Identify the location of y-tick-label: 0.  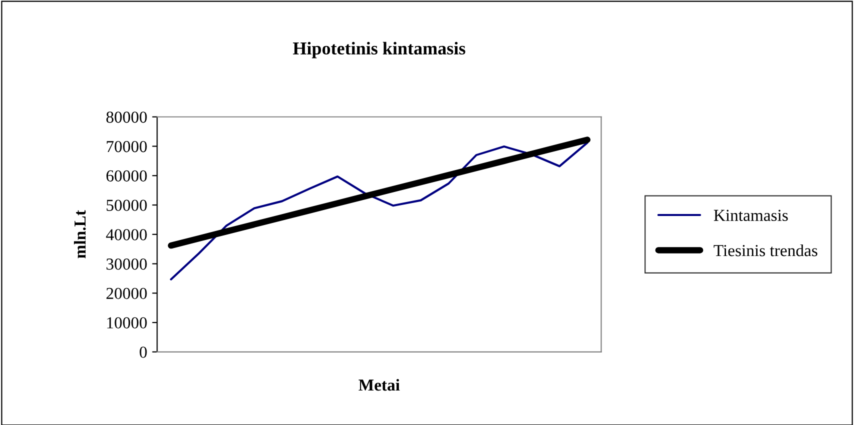
(143, 352).